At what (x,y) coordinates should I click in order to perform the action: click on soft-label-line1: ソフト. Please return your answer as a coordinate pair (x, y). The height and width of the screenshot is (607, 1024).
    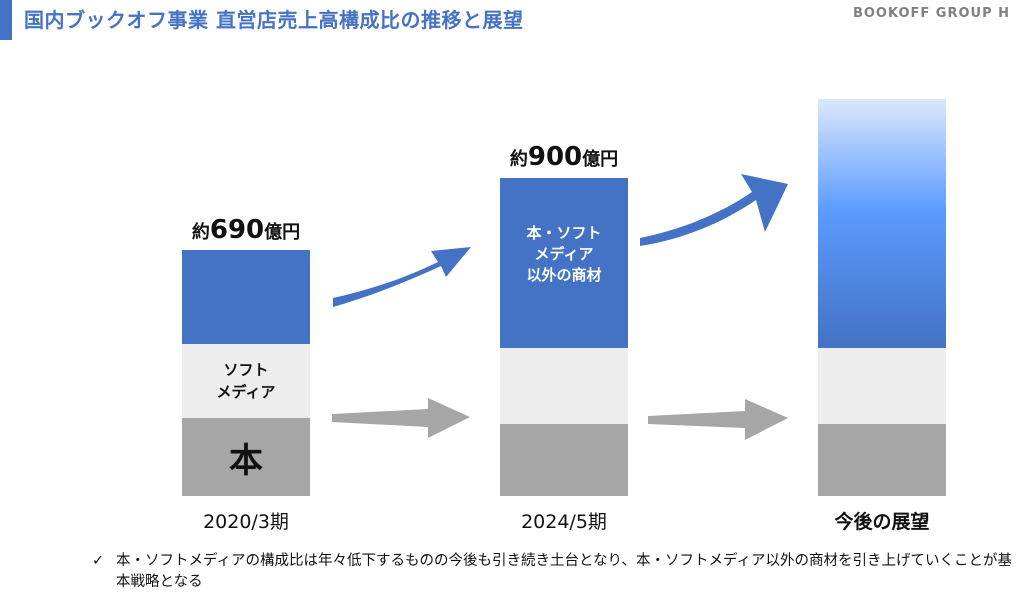
    Looking at the image, I should click on (245, 370).